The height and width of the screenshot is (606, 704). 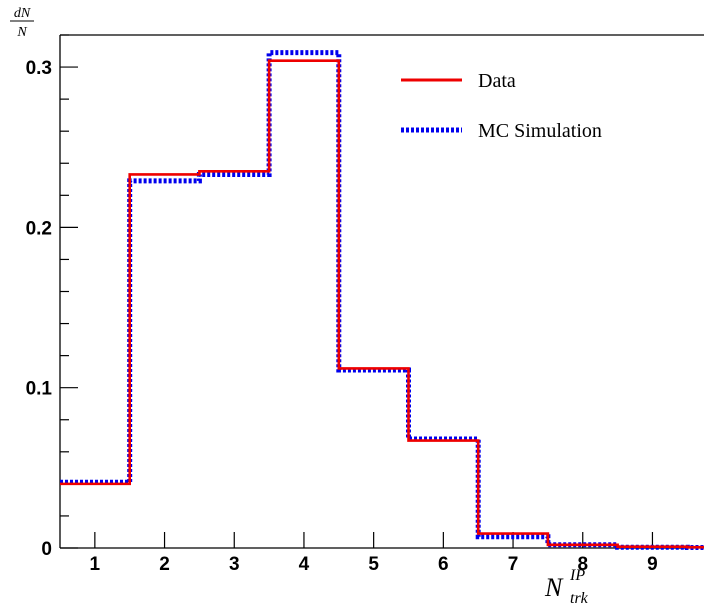 I want to click on legend: Data MC Simulation, so click(x=501, y=106).